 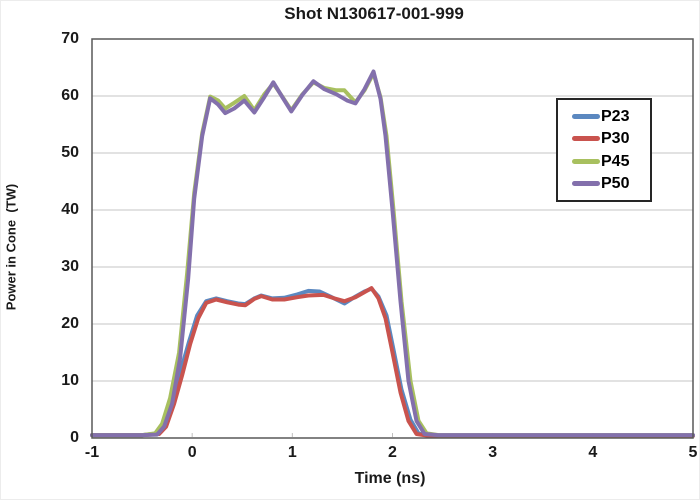 What do you see at coordinates (604, 150) in the screenshot?
I see `legend: P23 P30 P45 P50` at bounding box center [604, 150].